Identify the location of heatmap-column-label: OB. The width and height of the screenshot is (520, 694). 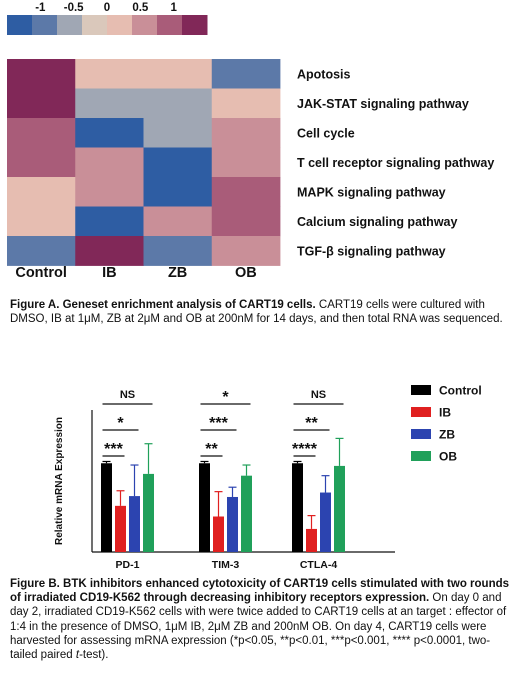
(246, 273).